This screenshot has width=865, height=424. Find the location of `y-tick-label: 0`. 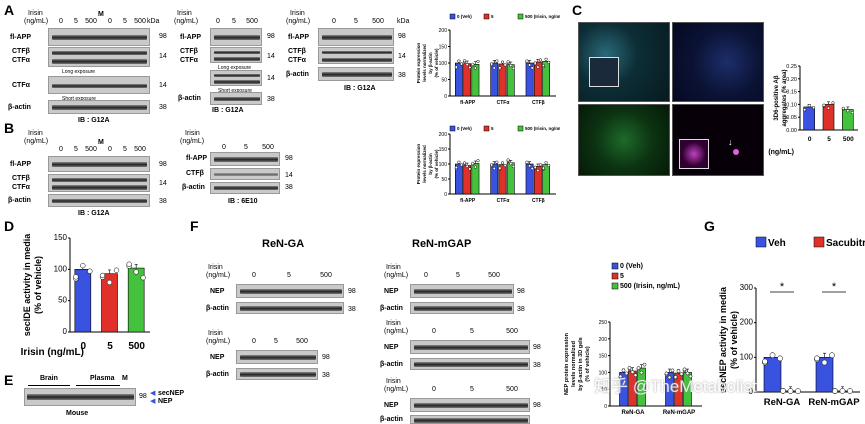

y-tick-label: 0 is located at coordinates (445, 195).